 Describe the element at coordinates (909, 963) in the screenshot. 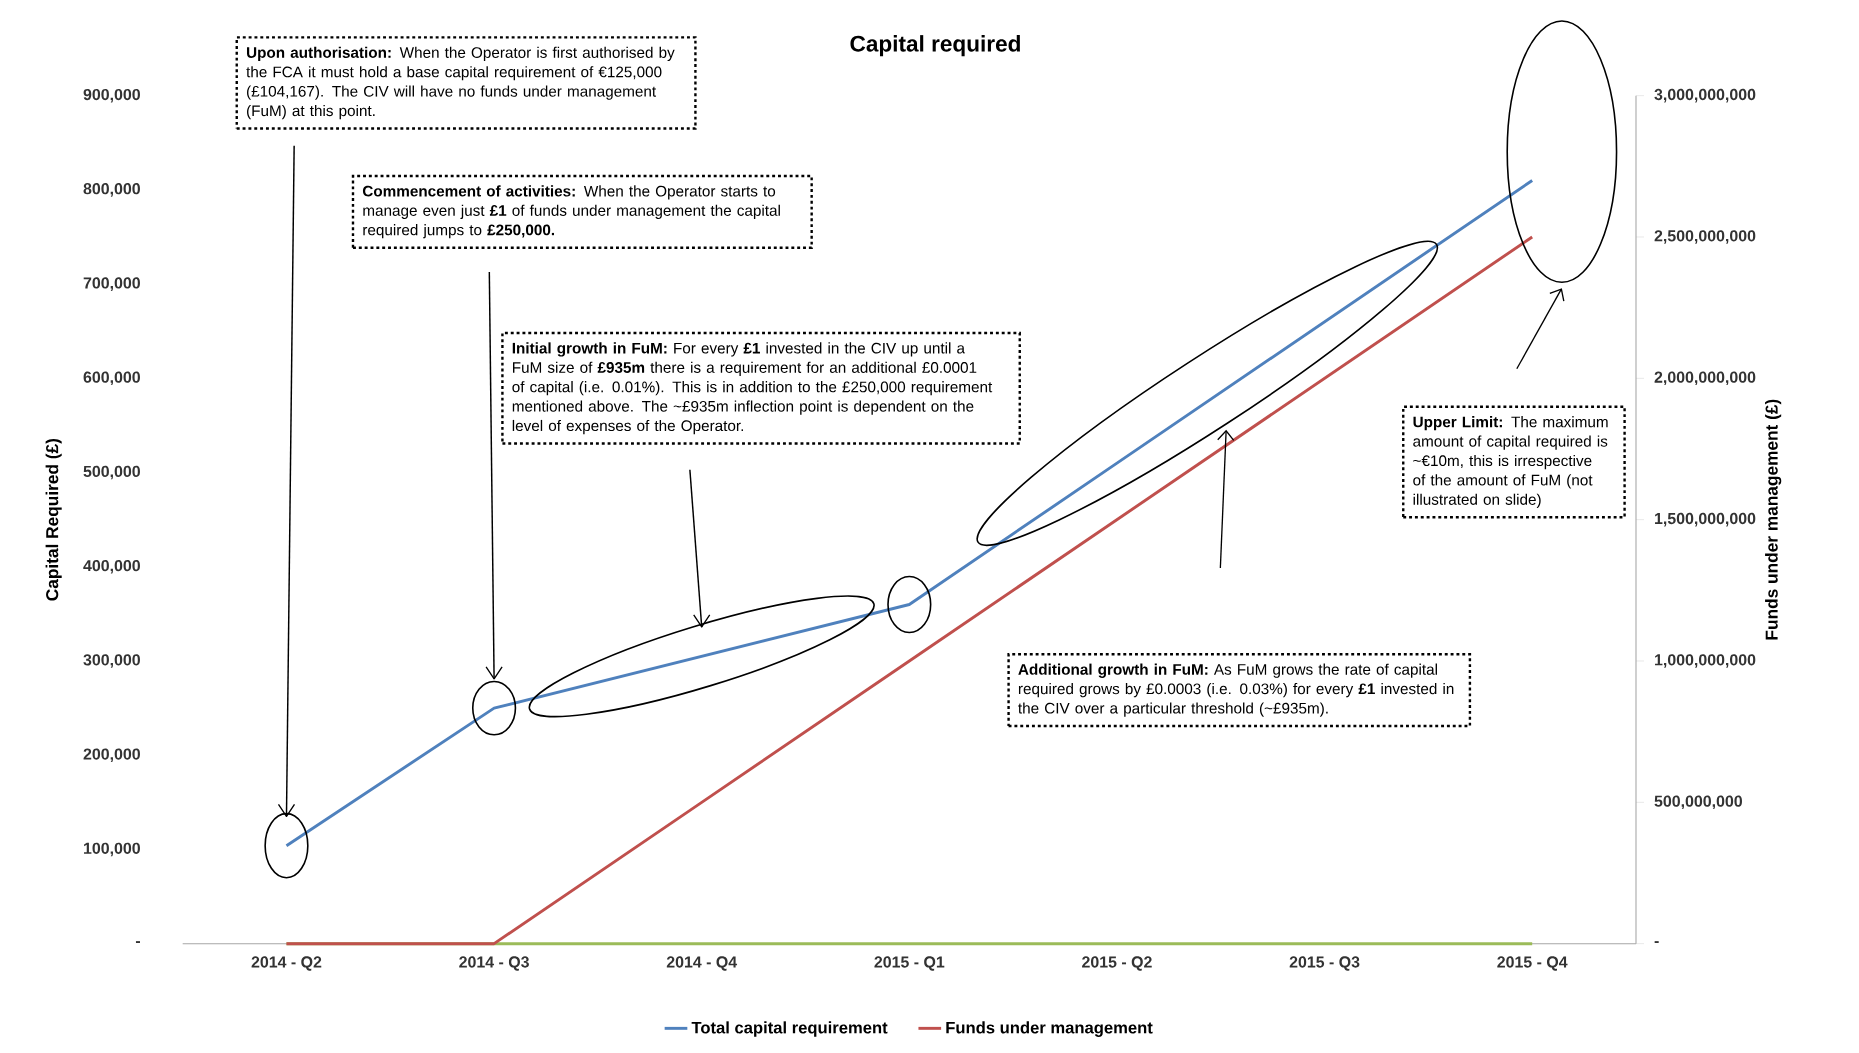

I see `x-tick-label: 2015 - Q1` at that location.